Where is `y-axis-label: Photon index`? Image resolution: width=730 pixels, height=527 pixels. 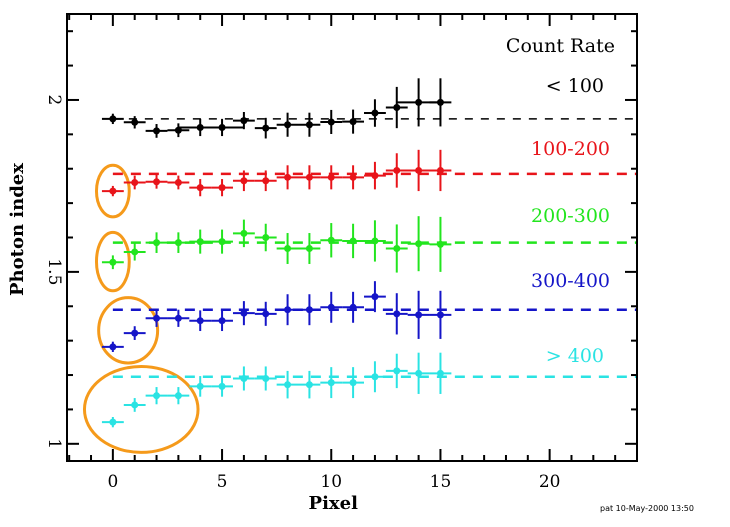
y-axis-label: Photon index is located at coordinates (17, 229).